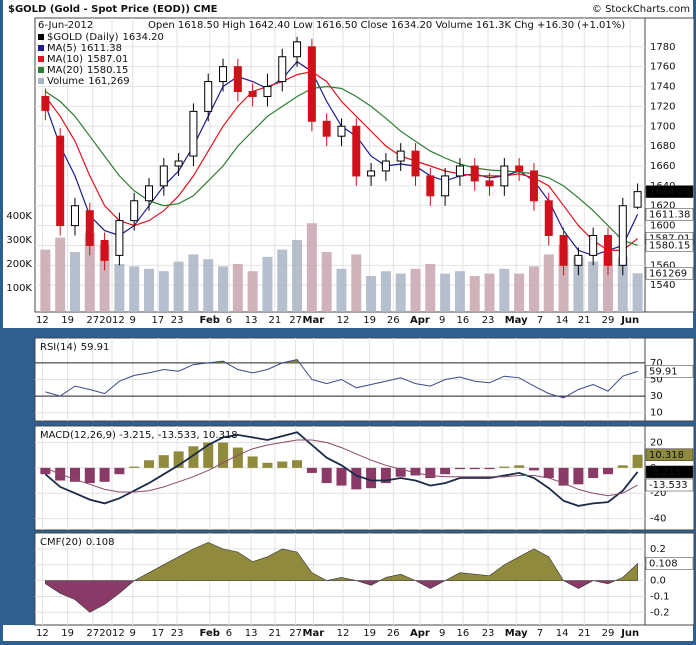 This screenshot has height=645, width=696. Describe the element at coordinates (107, 59) in the screenshot. I see `legend-value: 1587.01` at that location.